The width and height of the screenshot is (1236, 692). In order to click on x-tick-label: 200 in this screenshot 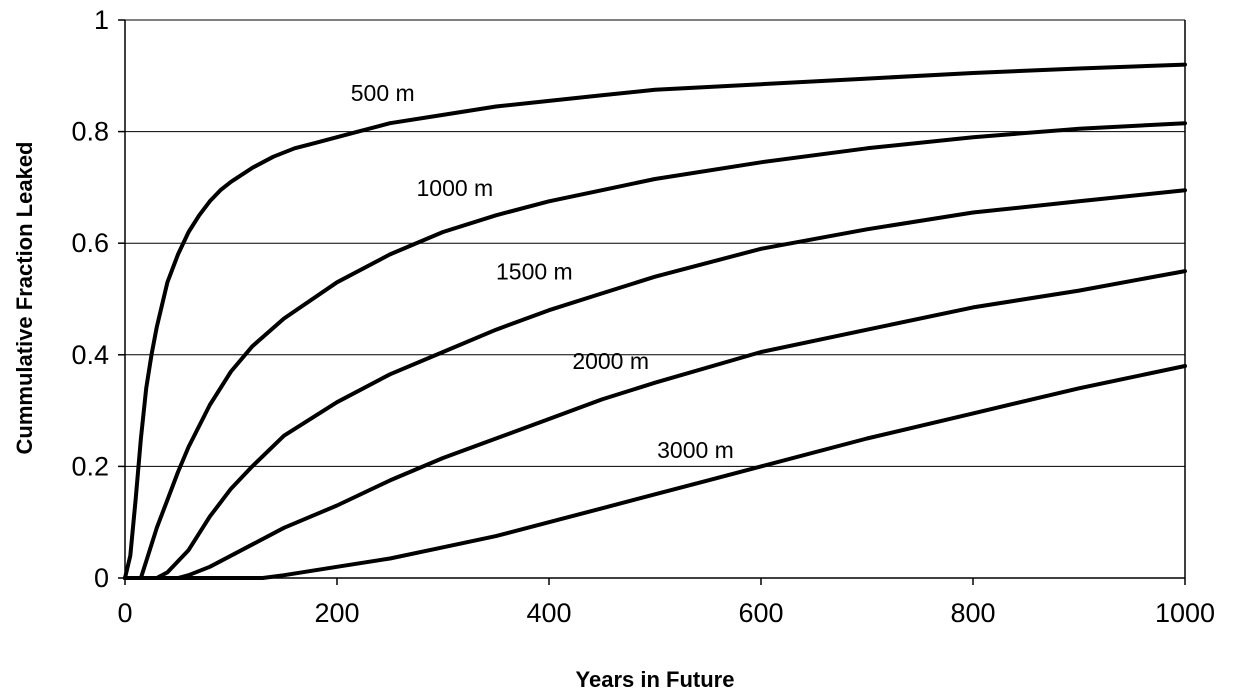, I will do `click(336, 613)`.